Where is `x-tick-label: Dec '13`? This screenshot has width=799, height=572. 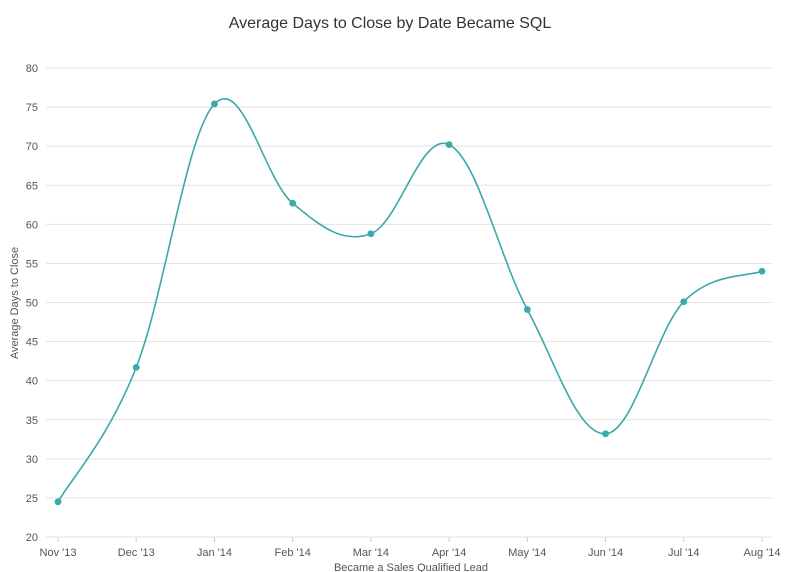 x-tick-label: Dec '13 is located at coordinates (136, 553).